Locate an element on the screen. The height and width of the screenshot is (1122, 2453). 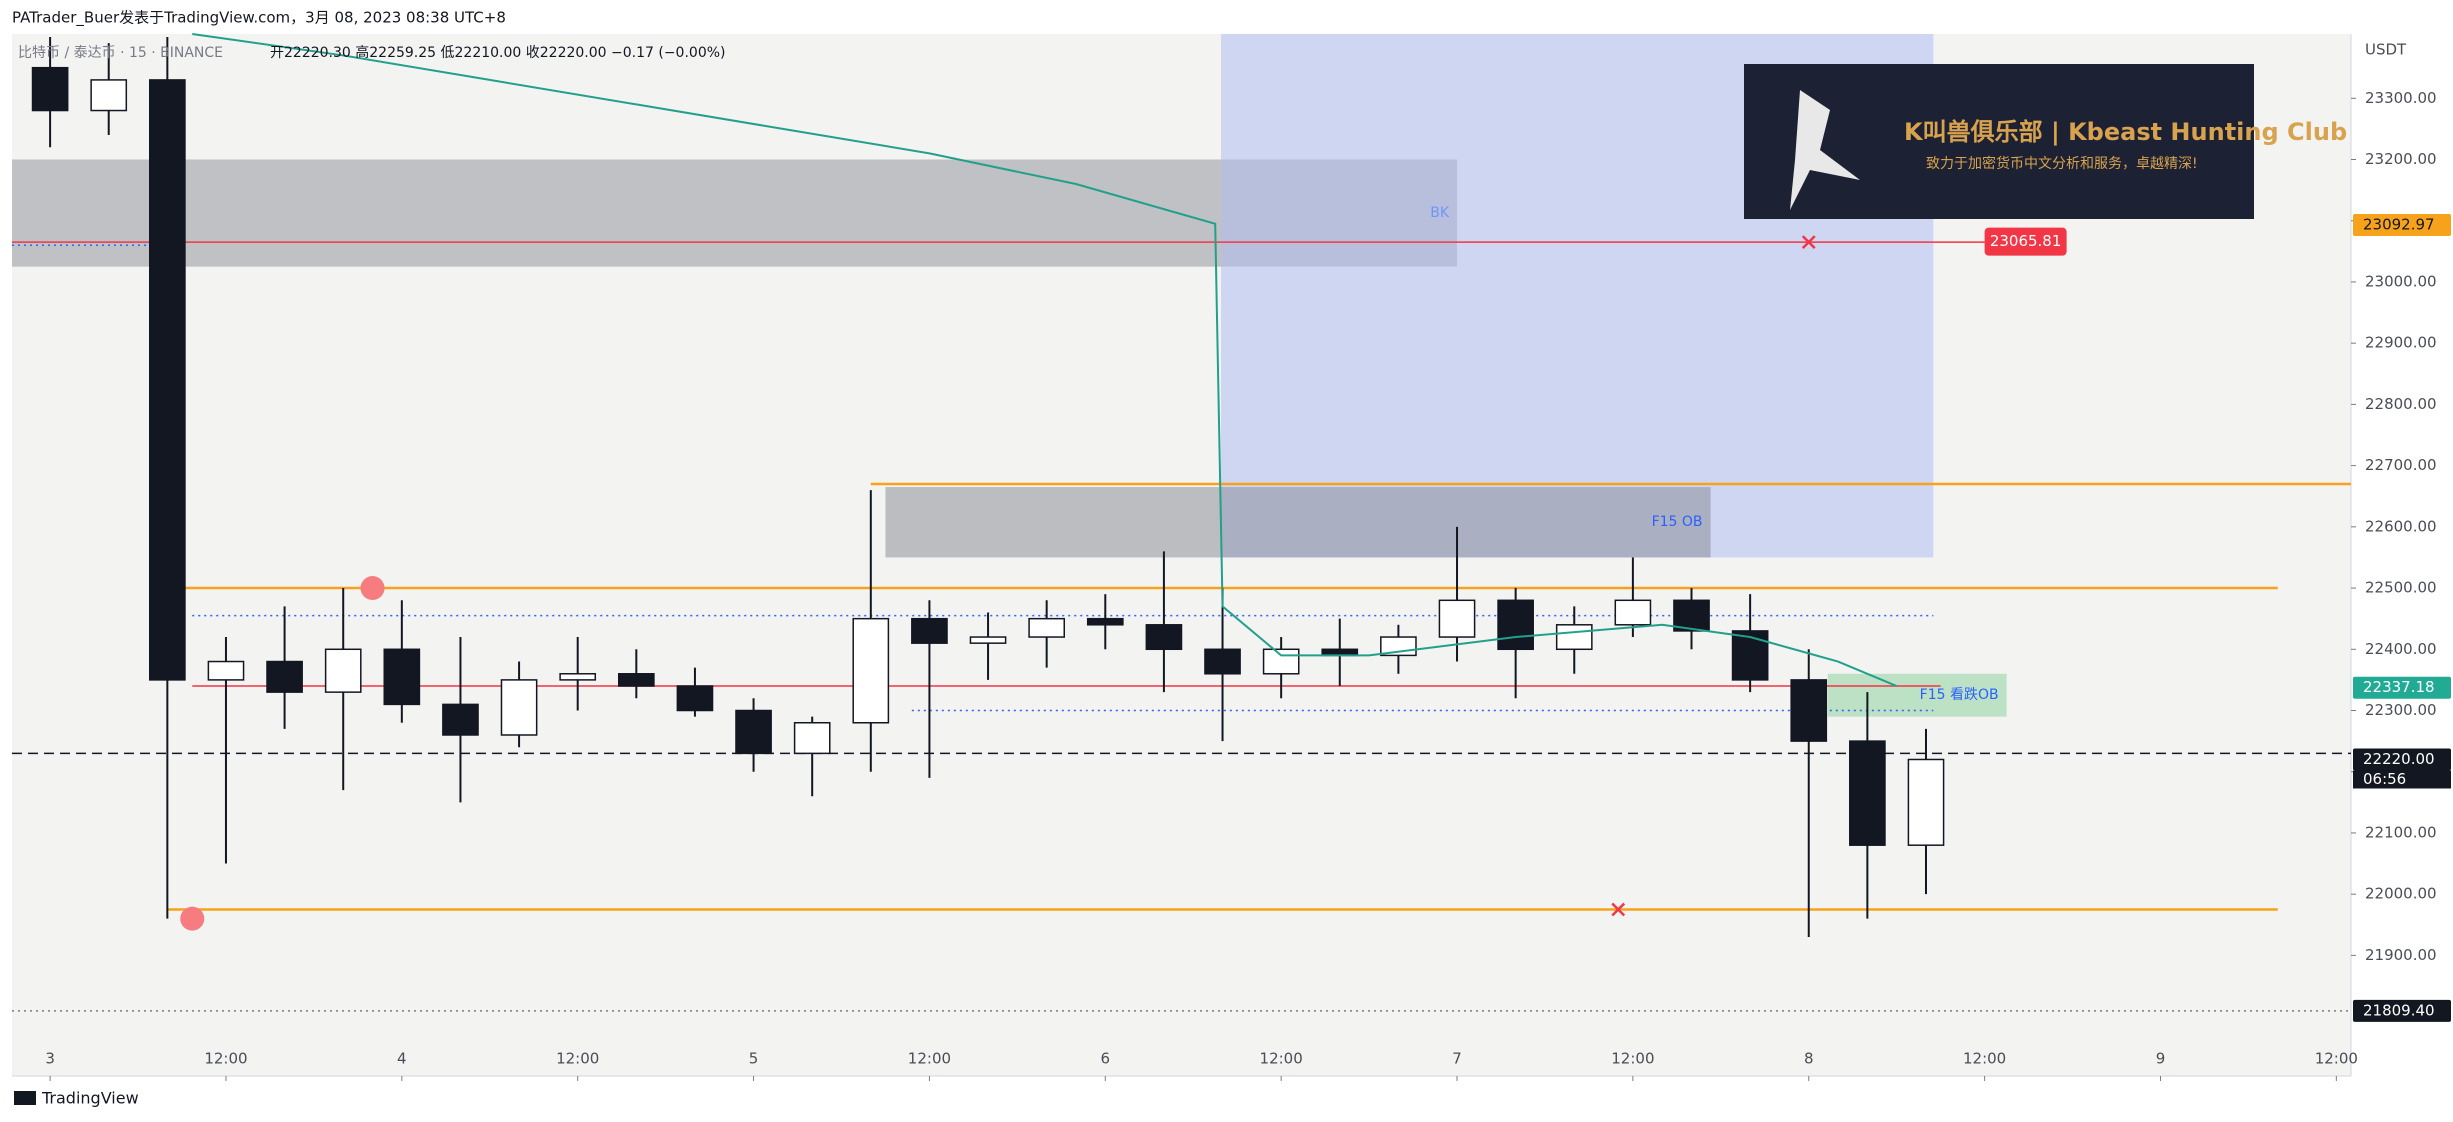
logo-box is located at coordinates (1999, 141).